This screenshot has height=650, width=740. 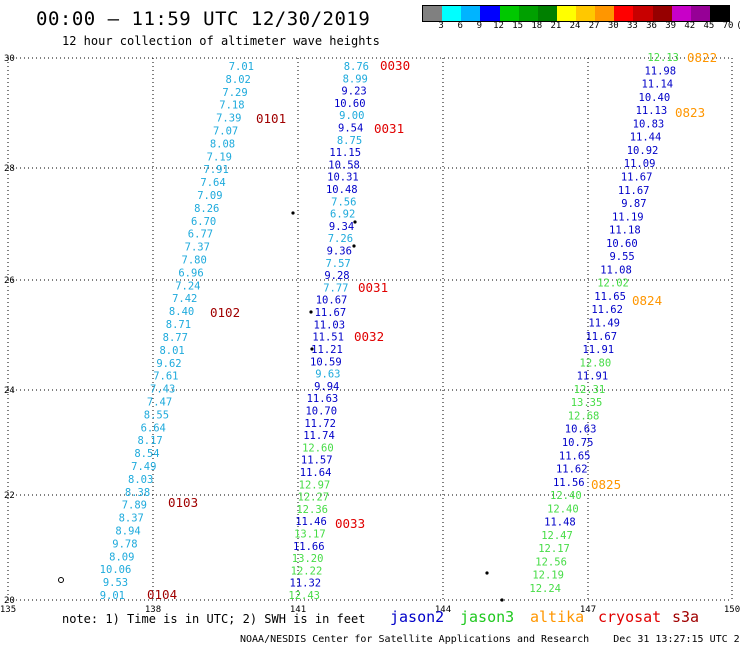 What do you see at coordinates (318, 448) in the screenshot?
I see `wave-height-value: 12.60` at bounding box center [318, 448].